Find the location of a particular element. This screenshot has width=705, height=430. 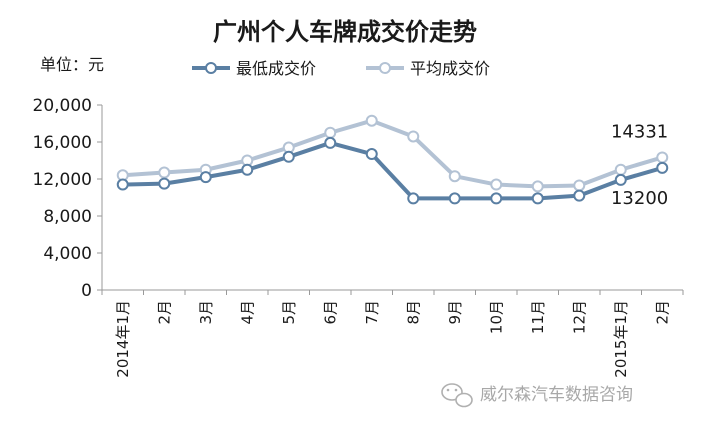

y-tick-label: 0 is located at coordinates (86, 291).